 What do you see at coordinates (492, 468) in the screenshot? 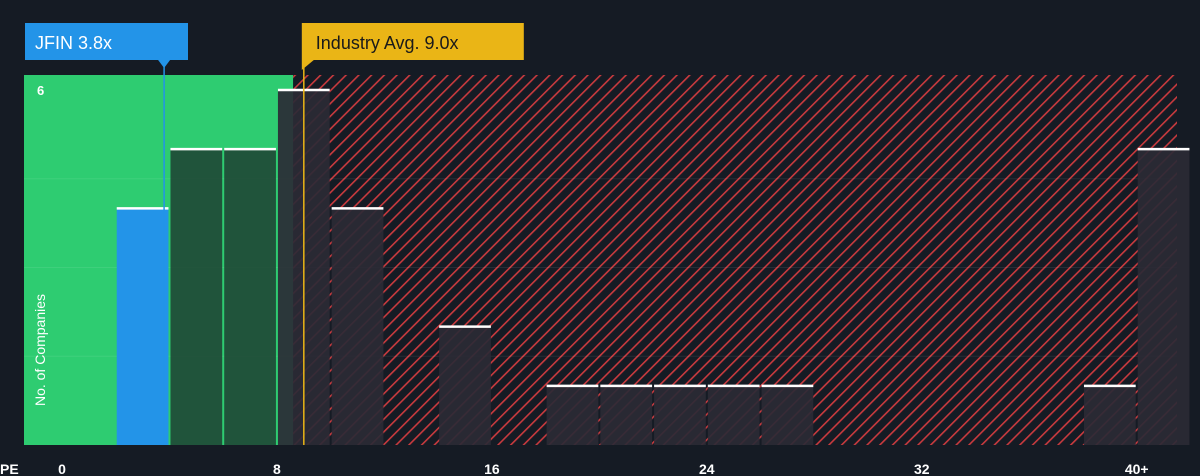
I see `x-tick-label-16: 16` at bounding box center [492, 468].